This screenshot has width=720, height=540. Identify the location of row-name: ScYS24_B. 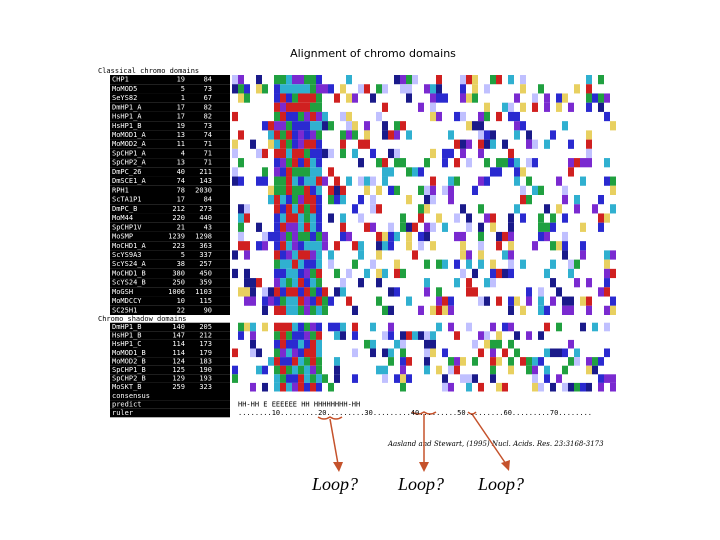
(129, 283).